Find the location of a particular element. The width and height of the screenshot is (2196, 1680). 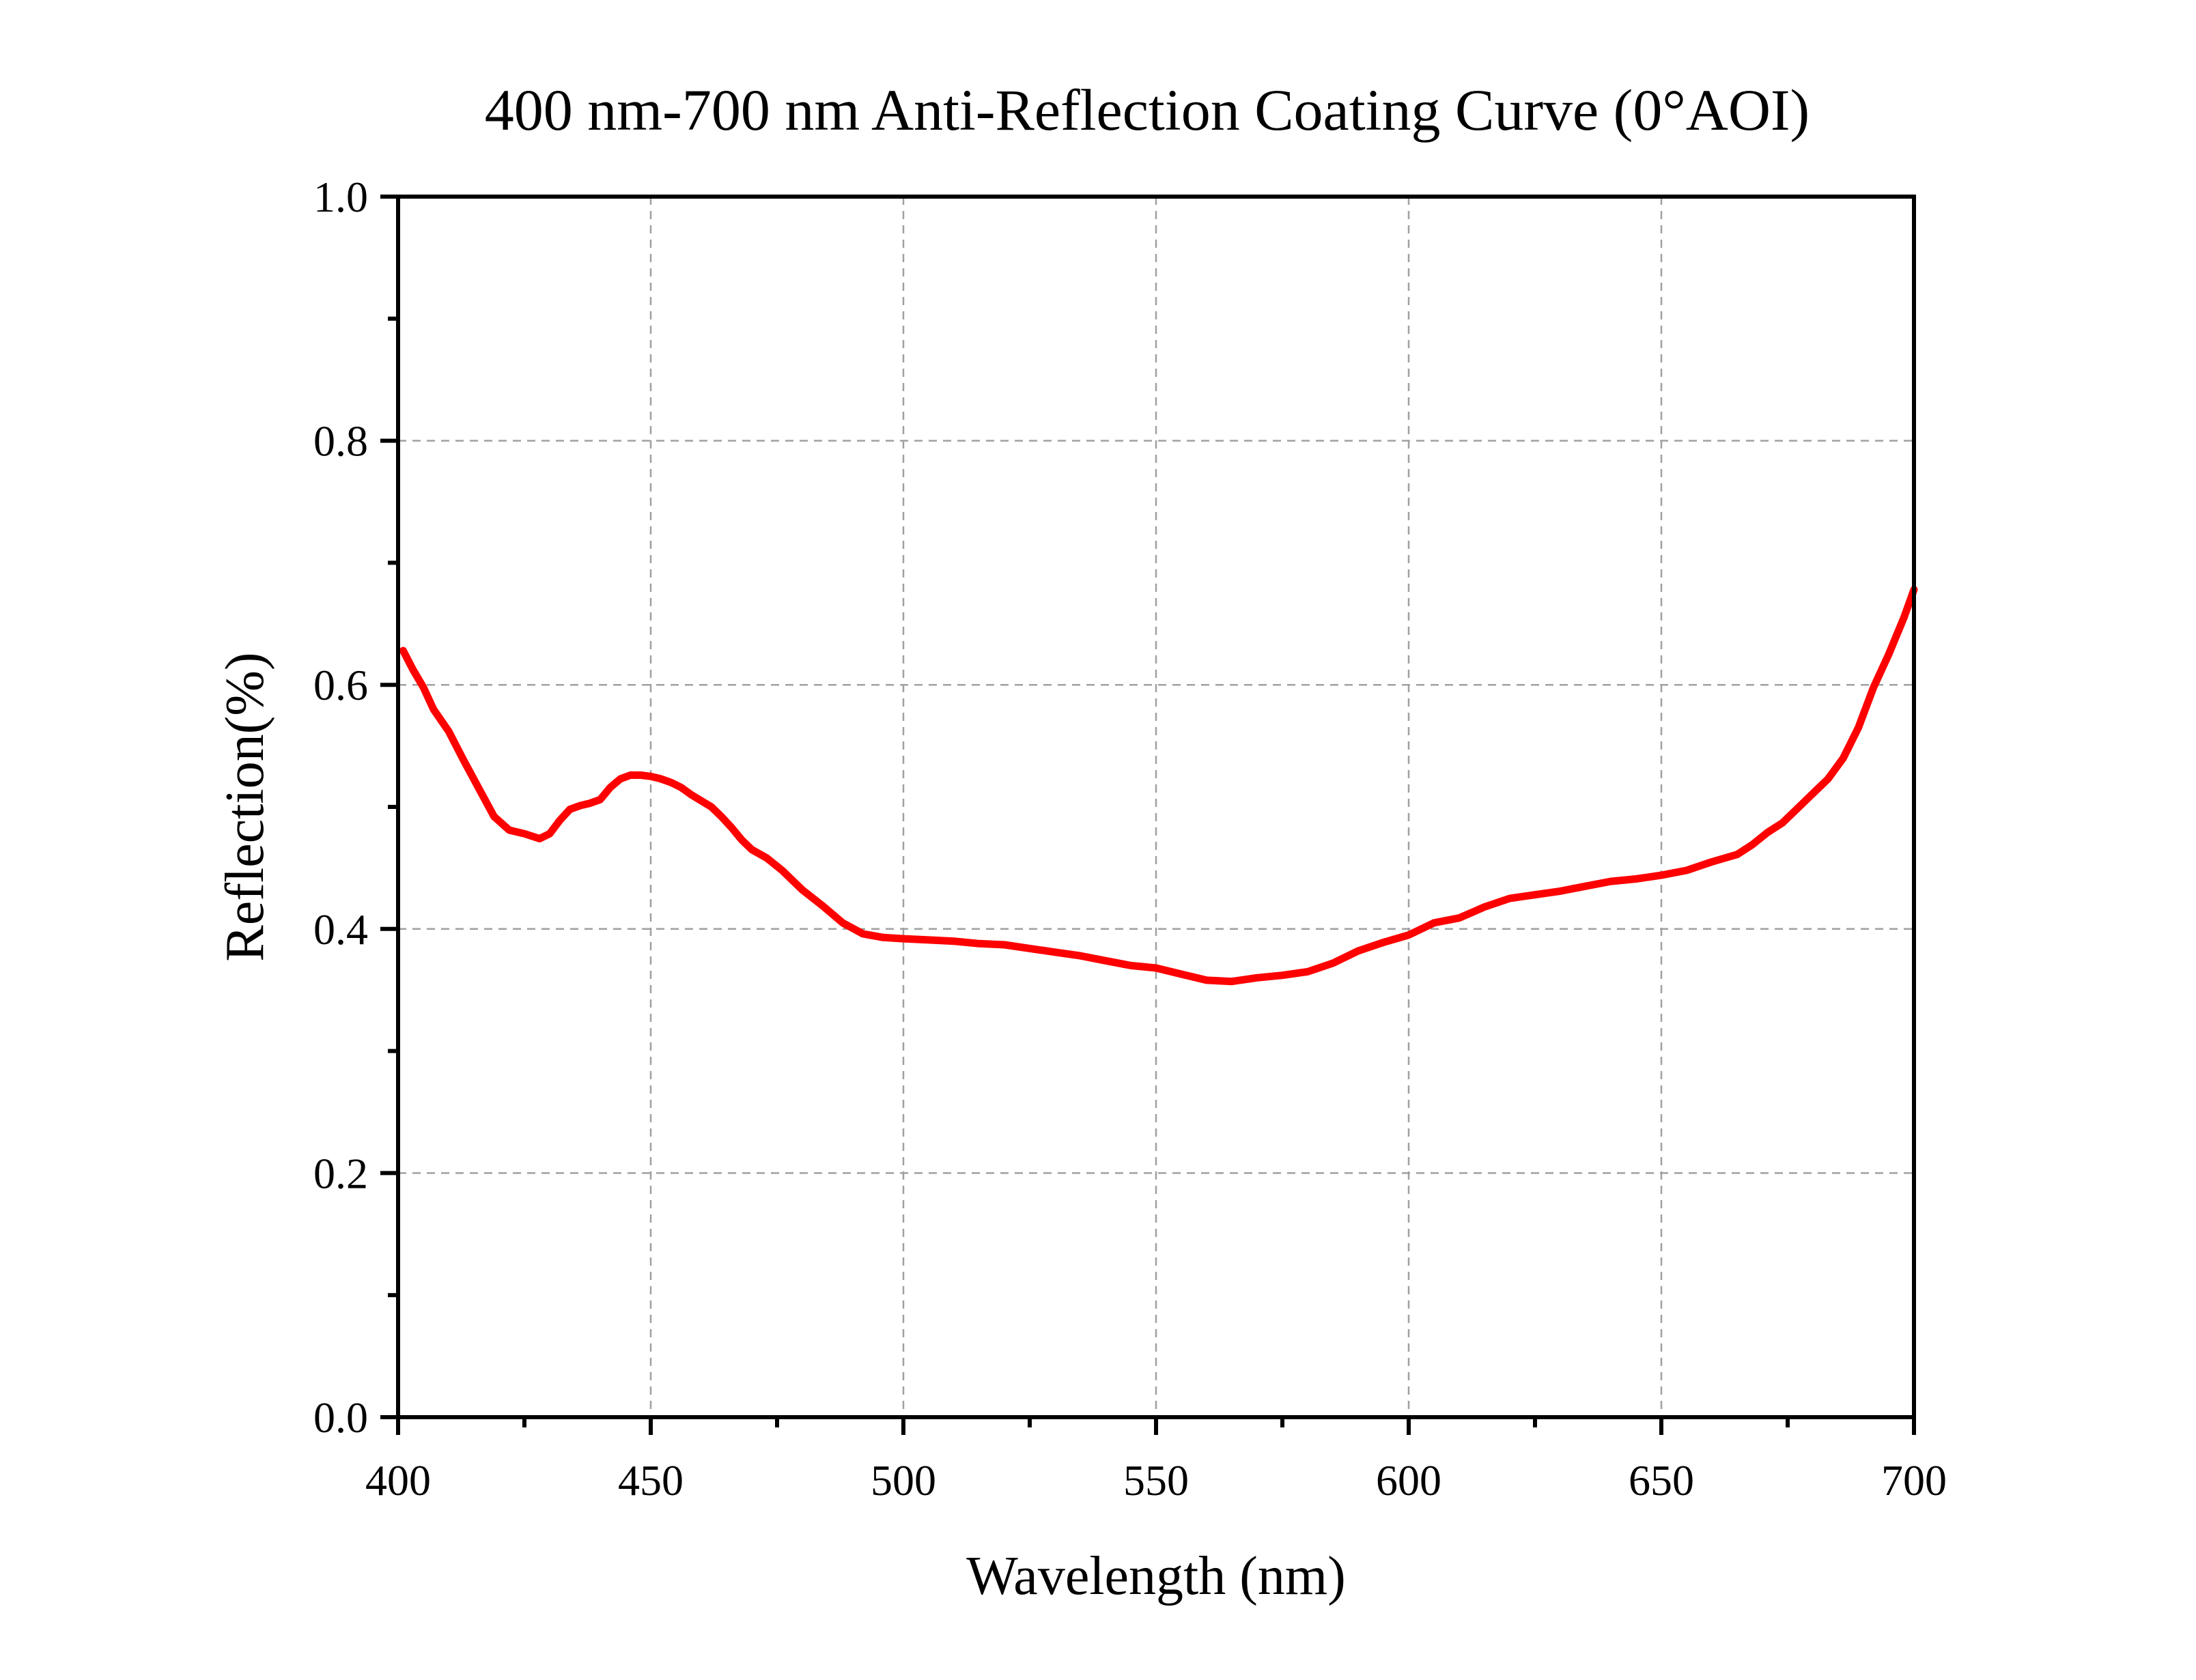

y-tick-label: 0.6 is located at coordinates (341, 685).